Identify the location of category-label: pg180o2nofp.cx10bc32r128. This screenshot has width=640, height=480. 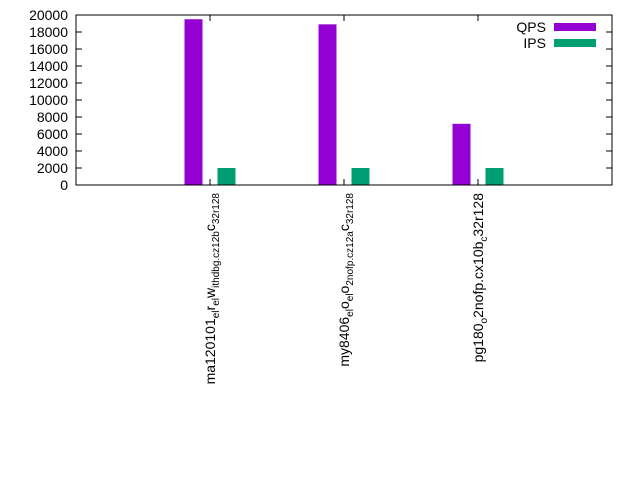
(480, 278).